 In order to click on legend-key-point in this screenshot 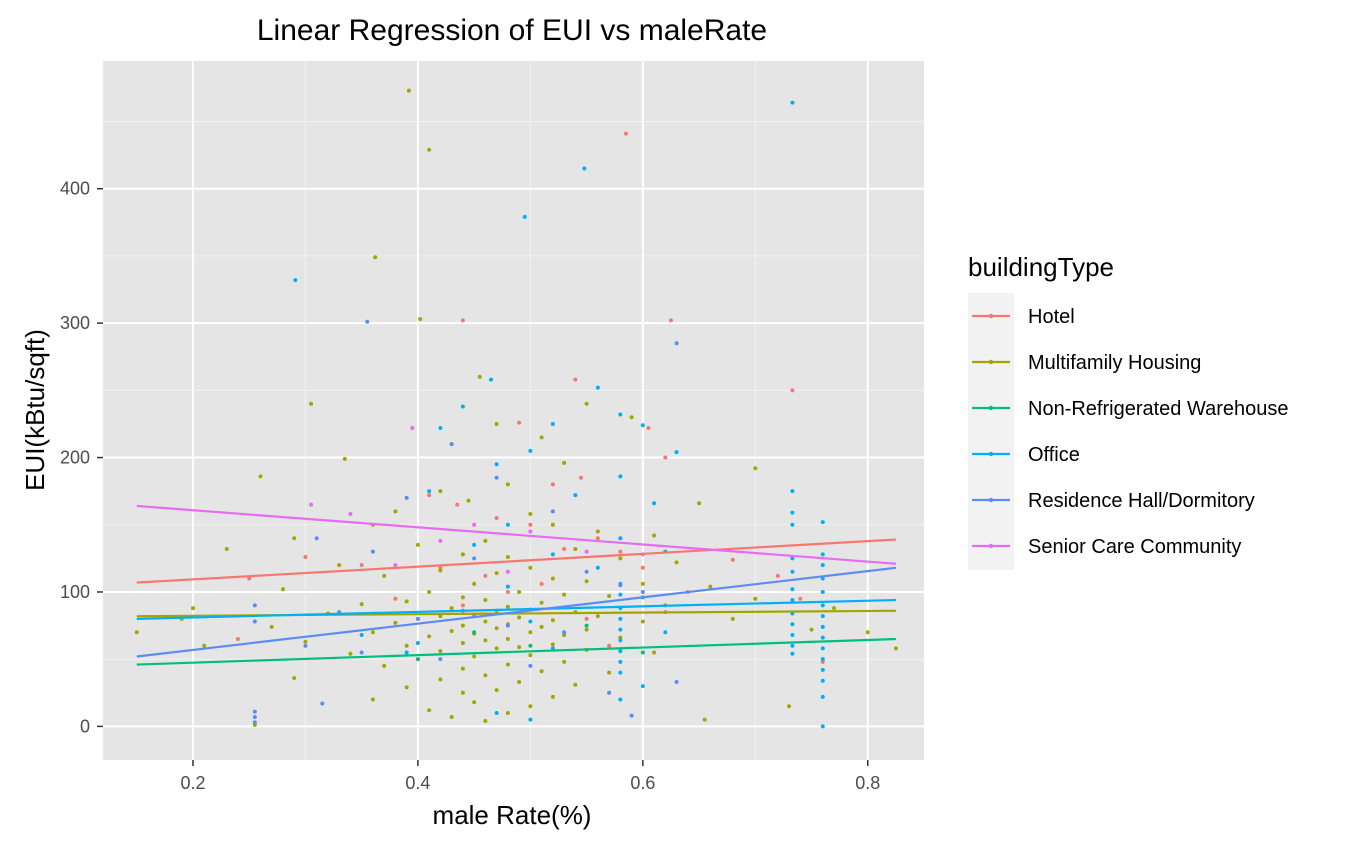, I will do `click(991, 546)`.